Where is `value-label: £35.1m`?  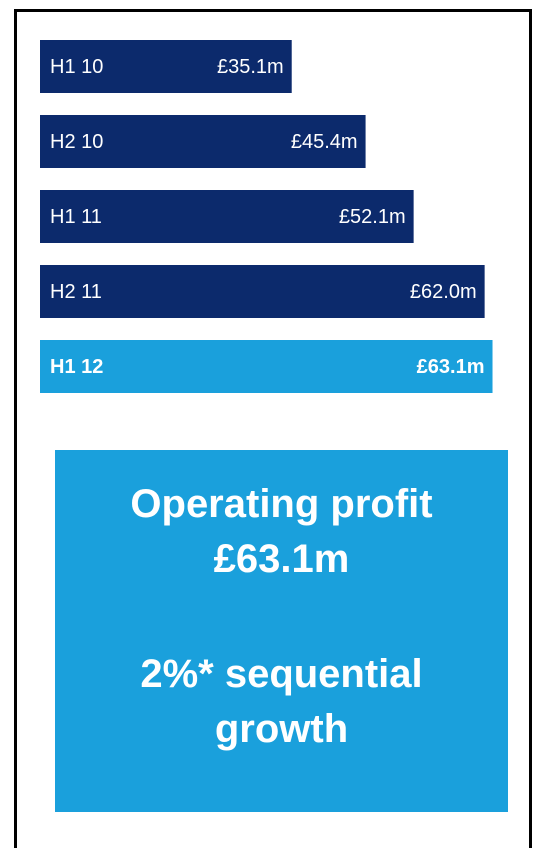
value-label: £35.1m is located at coordinates (250, 67).